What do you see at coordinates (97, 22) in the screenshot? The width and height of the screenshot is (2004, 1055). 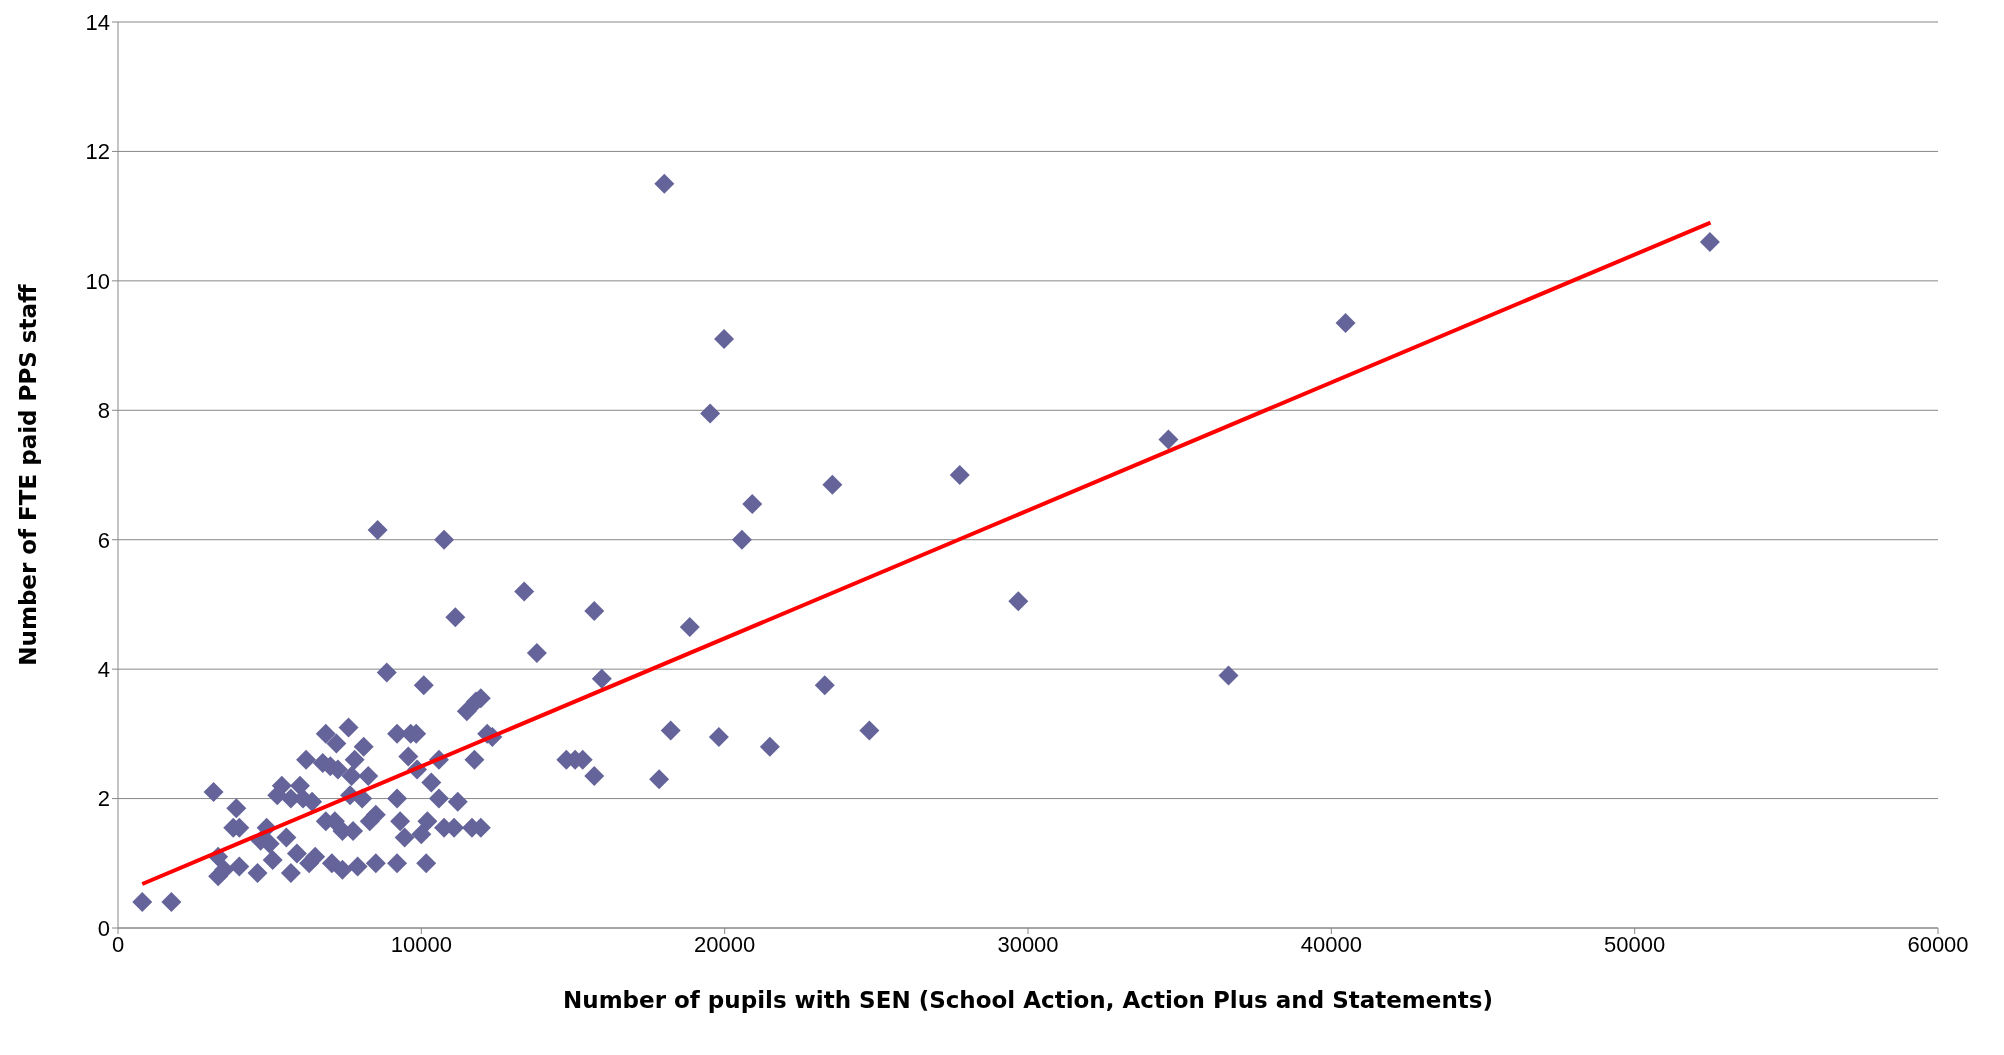 I see `y-tick-label: 14` at bounding box center [97, 22].